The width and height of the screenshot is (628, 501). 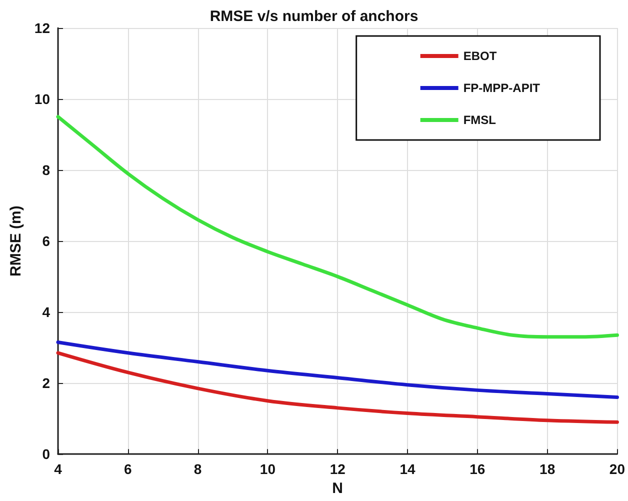 What do you see at coordinates (16, 241) in the screenshot?
I see `y-axis-title: RMSE (m)` at bounding box center [16, 241].